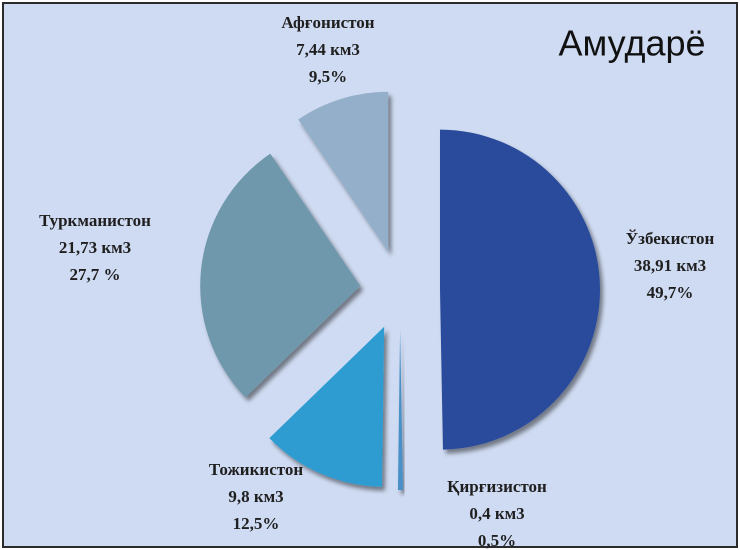  Describe the element at coordinates (95, 220) in the screenshot. I see `category-label: Туркманистон` at that location.